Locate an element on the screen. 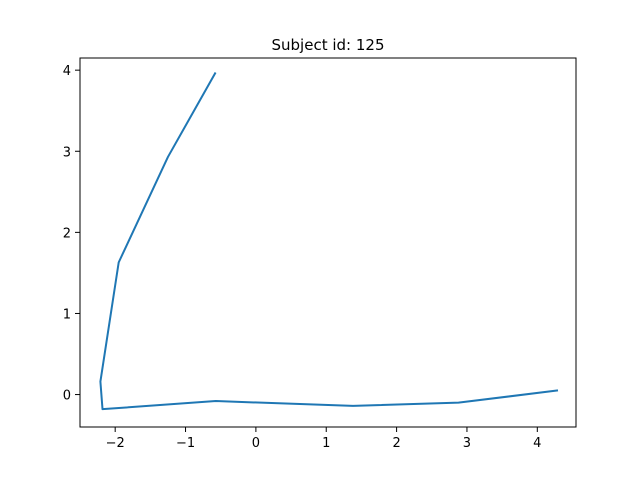 This screenshot has width=640, height=480. x-tick-label: −2 is located at coordinates (115, 443).